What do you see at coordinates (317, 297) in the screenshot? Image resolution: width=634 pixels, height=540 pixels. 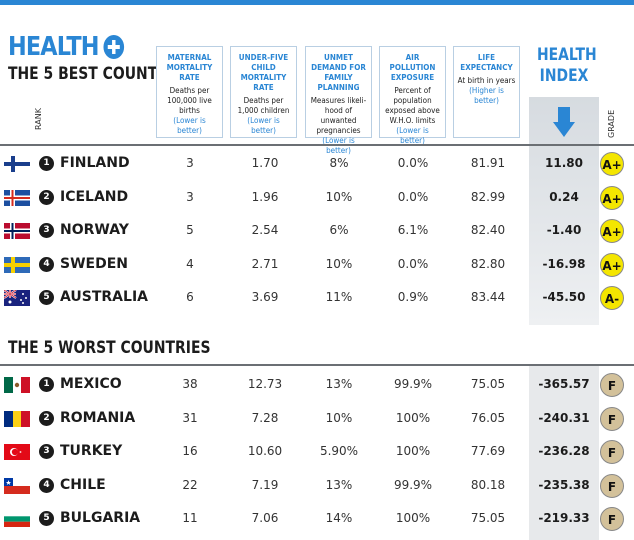 I see `table-row: 5 AUSTRALIA 6 3.69 11% 0.9% 83.44 -45.50 A-` at bounding box center [317, 297].